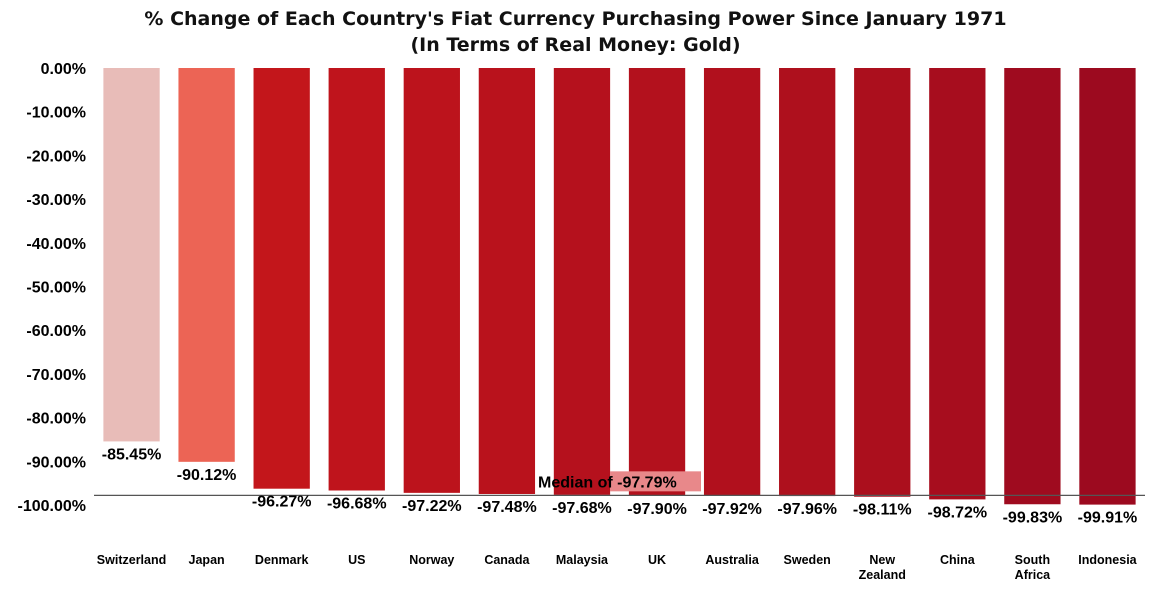 This screenshot has height=598, width=1151. What do you see at coordinates (207, 560) in the screenshot?
I see `x-tick-label: Japan` at bounding box center [207, 560].